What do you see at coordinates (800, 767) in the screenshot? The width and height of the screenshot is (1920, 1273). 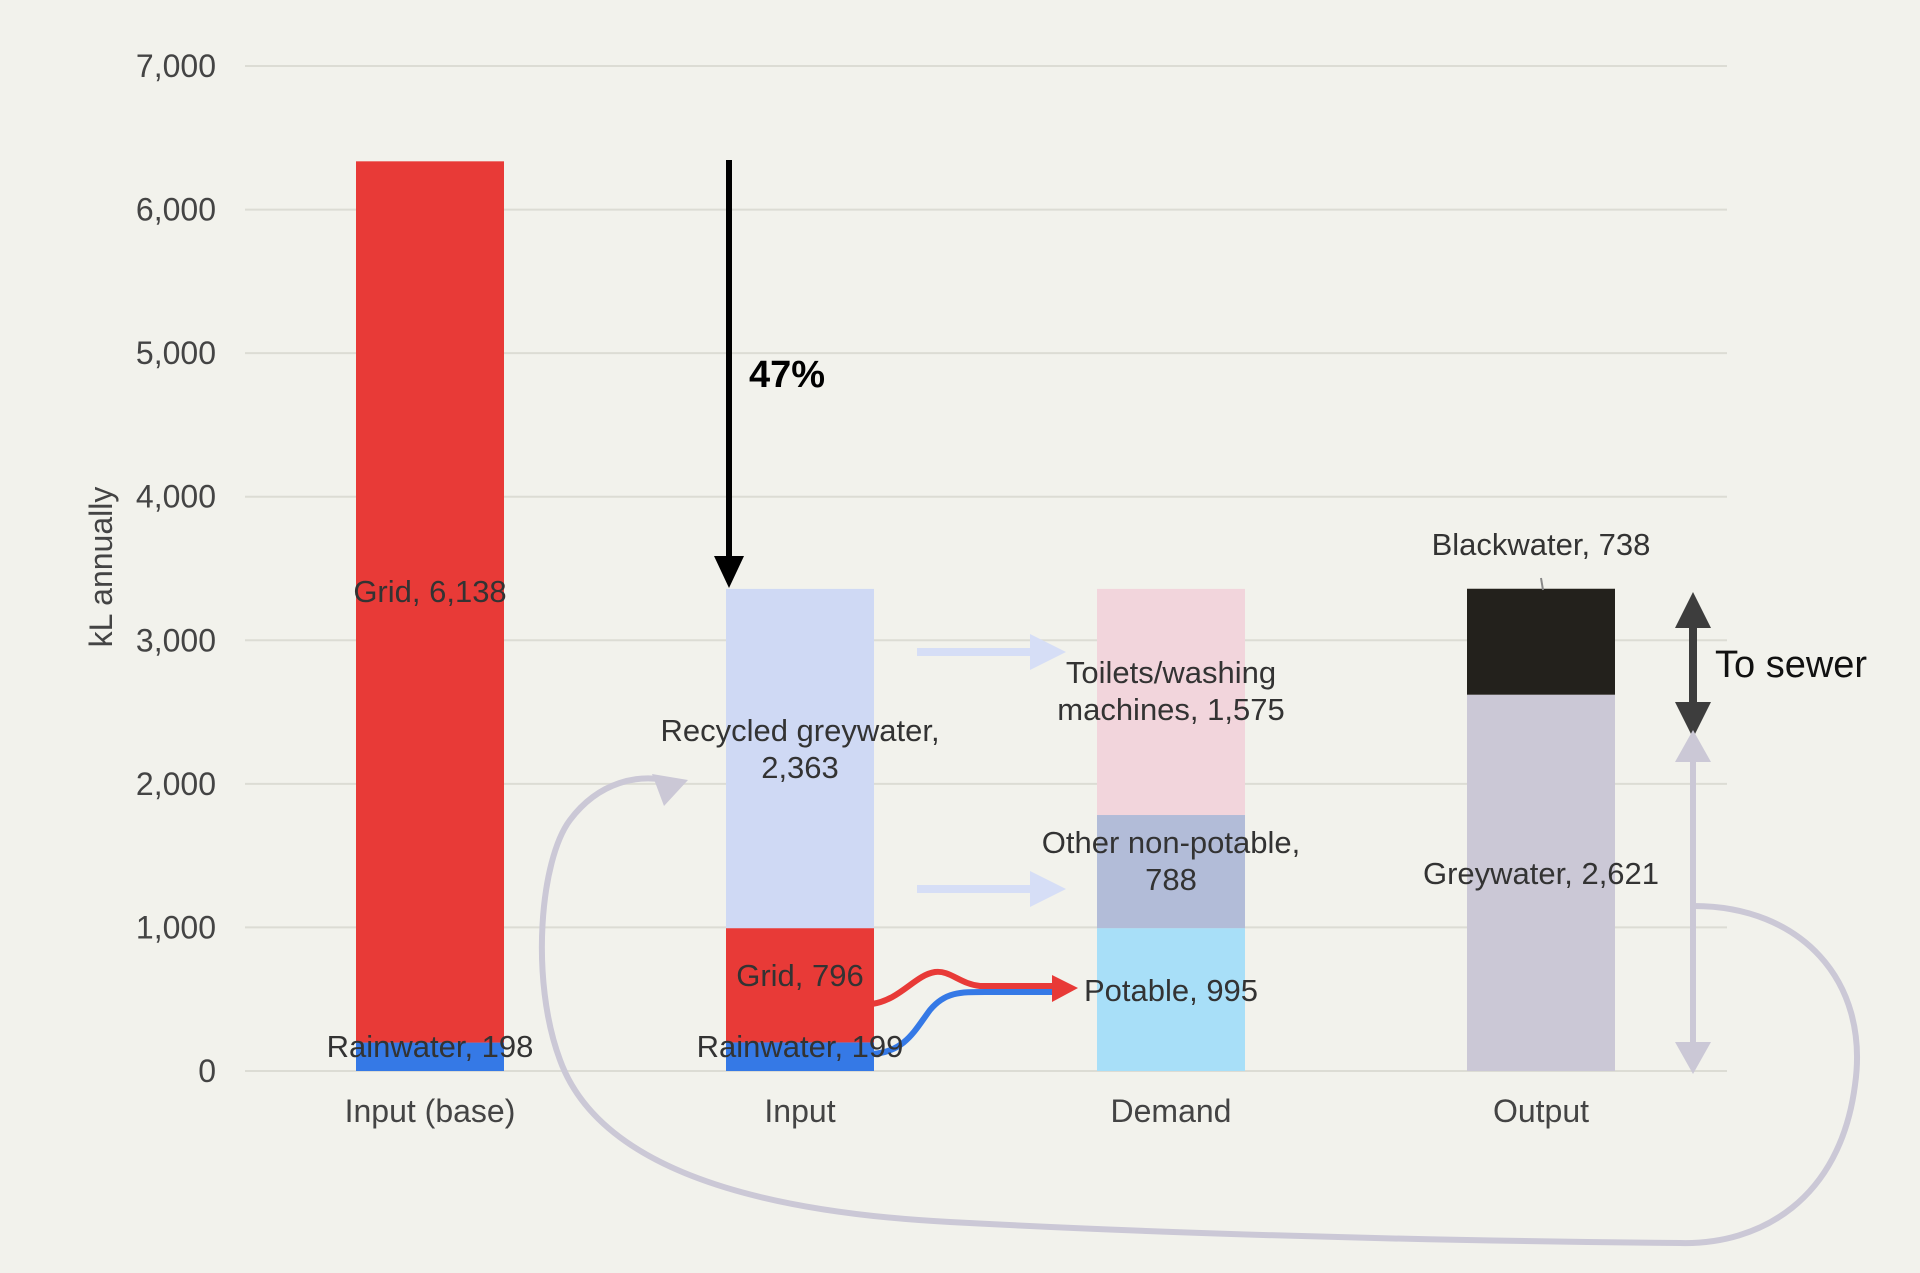 I see `segment-label: 2,363` at bounding box center [800, 767].